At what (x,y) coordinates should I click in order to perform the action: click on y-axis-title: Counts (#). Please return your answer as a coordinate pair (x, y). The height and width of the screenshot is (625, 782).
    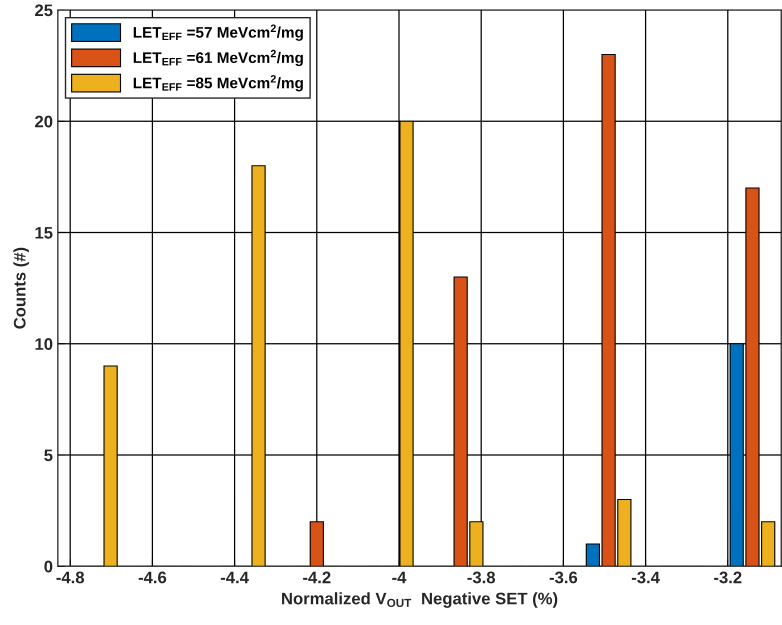
    Looking at the image, I should click on (21, 288).